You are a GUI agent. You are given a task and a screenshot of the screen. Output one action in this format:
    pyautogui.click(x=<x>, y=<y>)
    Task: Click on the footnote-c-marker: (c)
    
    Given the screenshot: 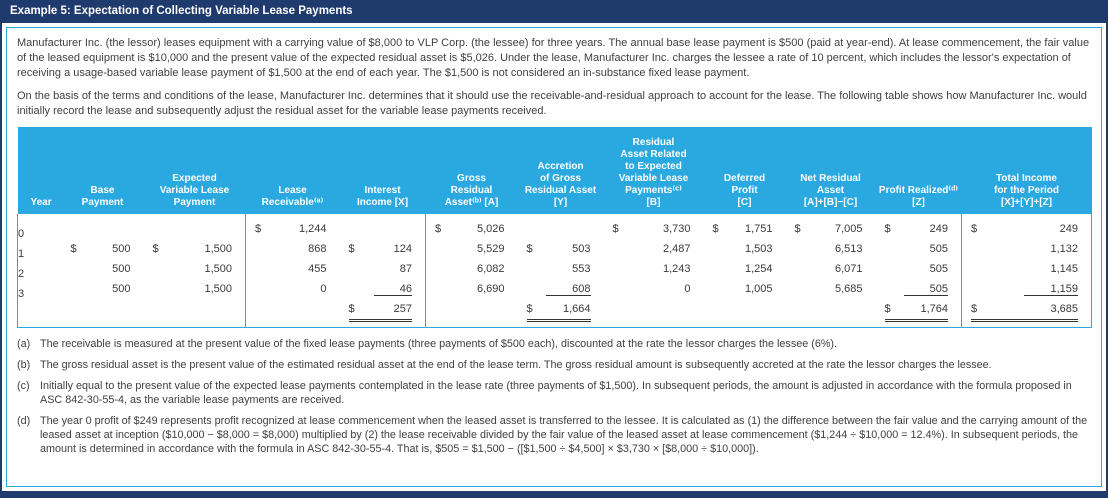 What is the action you would take?
    pyautogui.click(x=23, y=386)
    